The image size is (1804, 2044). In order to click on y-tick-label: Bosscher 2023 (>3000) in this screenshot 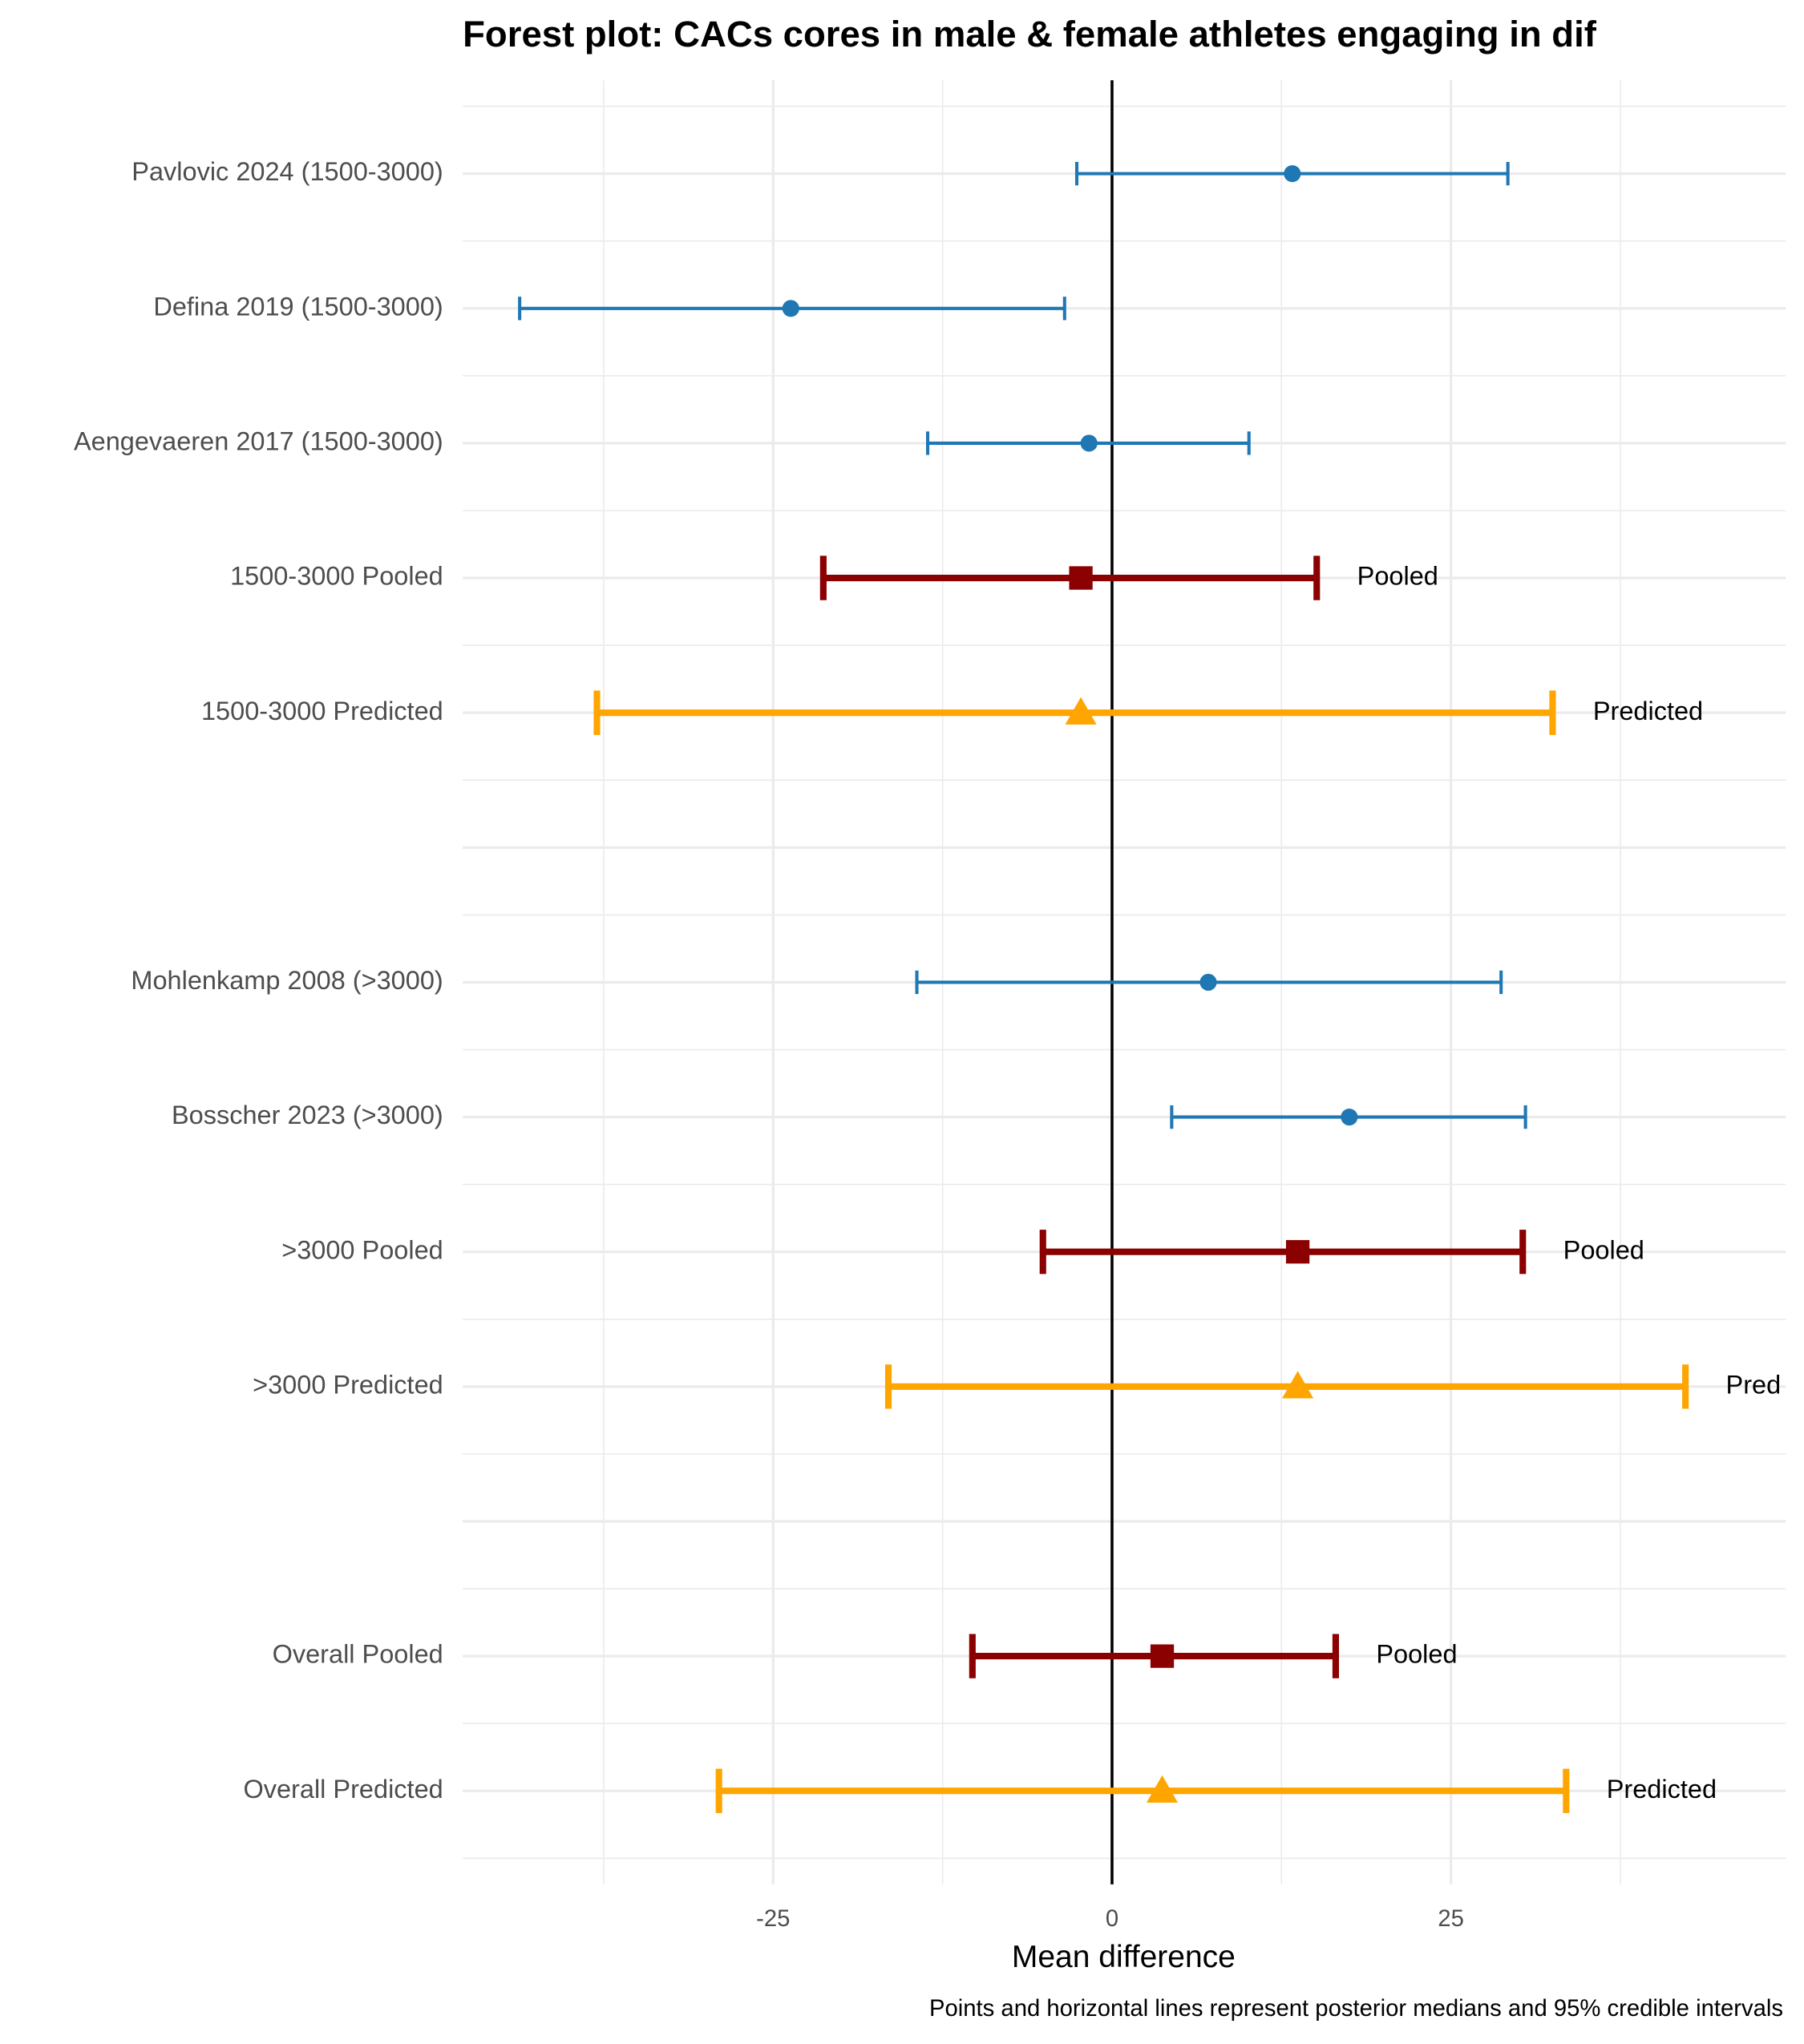, I will do `click(308, 1115)`.